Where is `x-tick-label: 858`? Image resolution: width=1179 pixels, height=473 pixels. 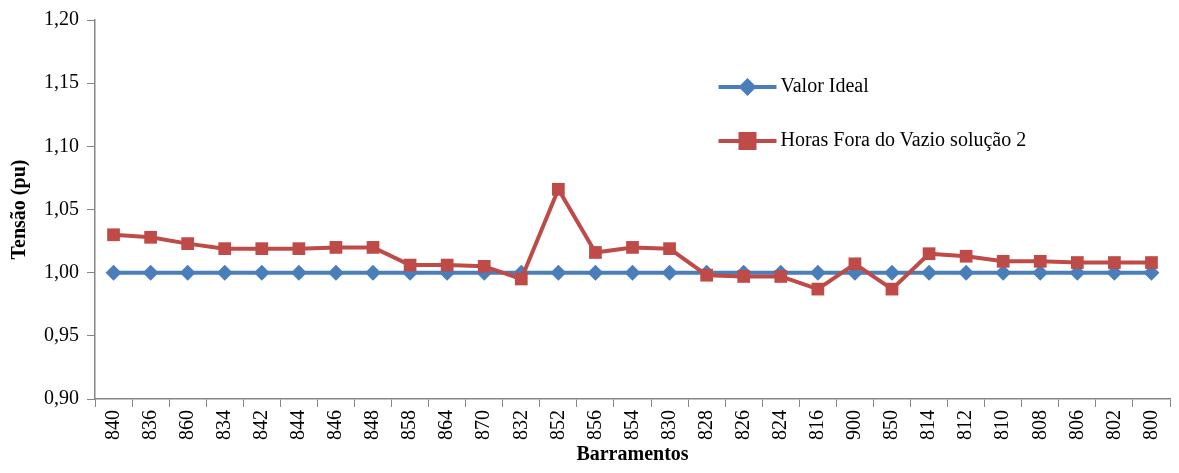 x-tick-label: 858 is located at coordinates (408, 425).